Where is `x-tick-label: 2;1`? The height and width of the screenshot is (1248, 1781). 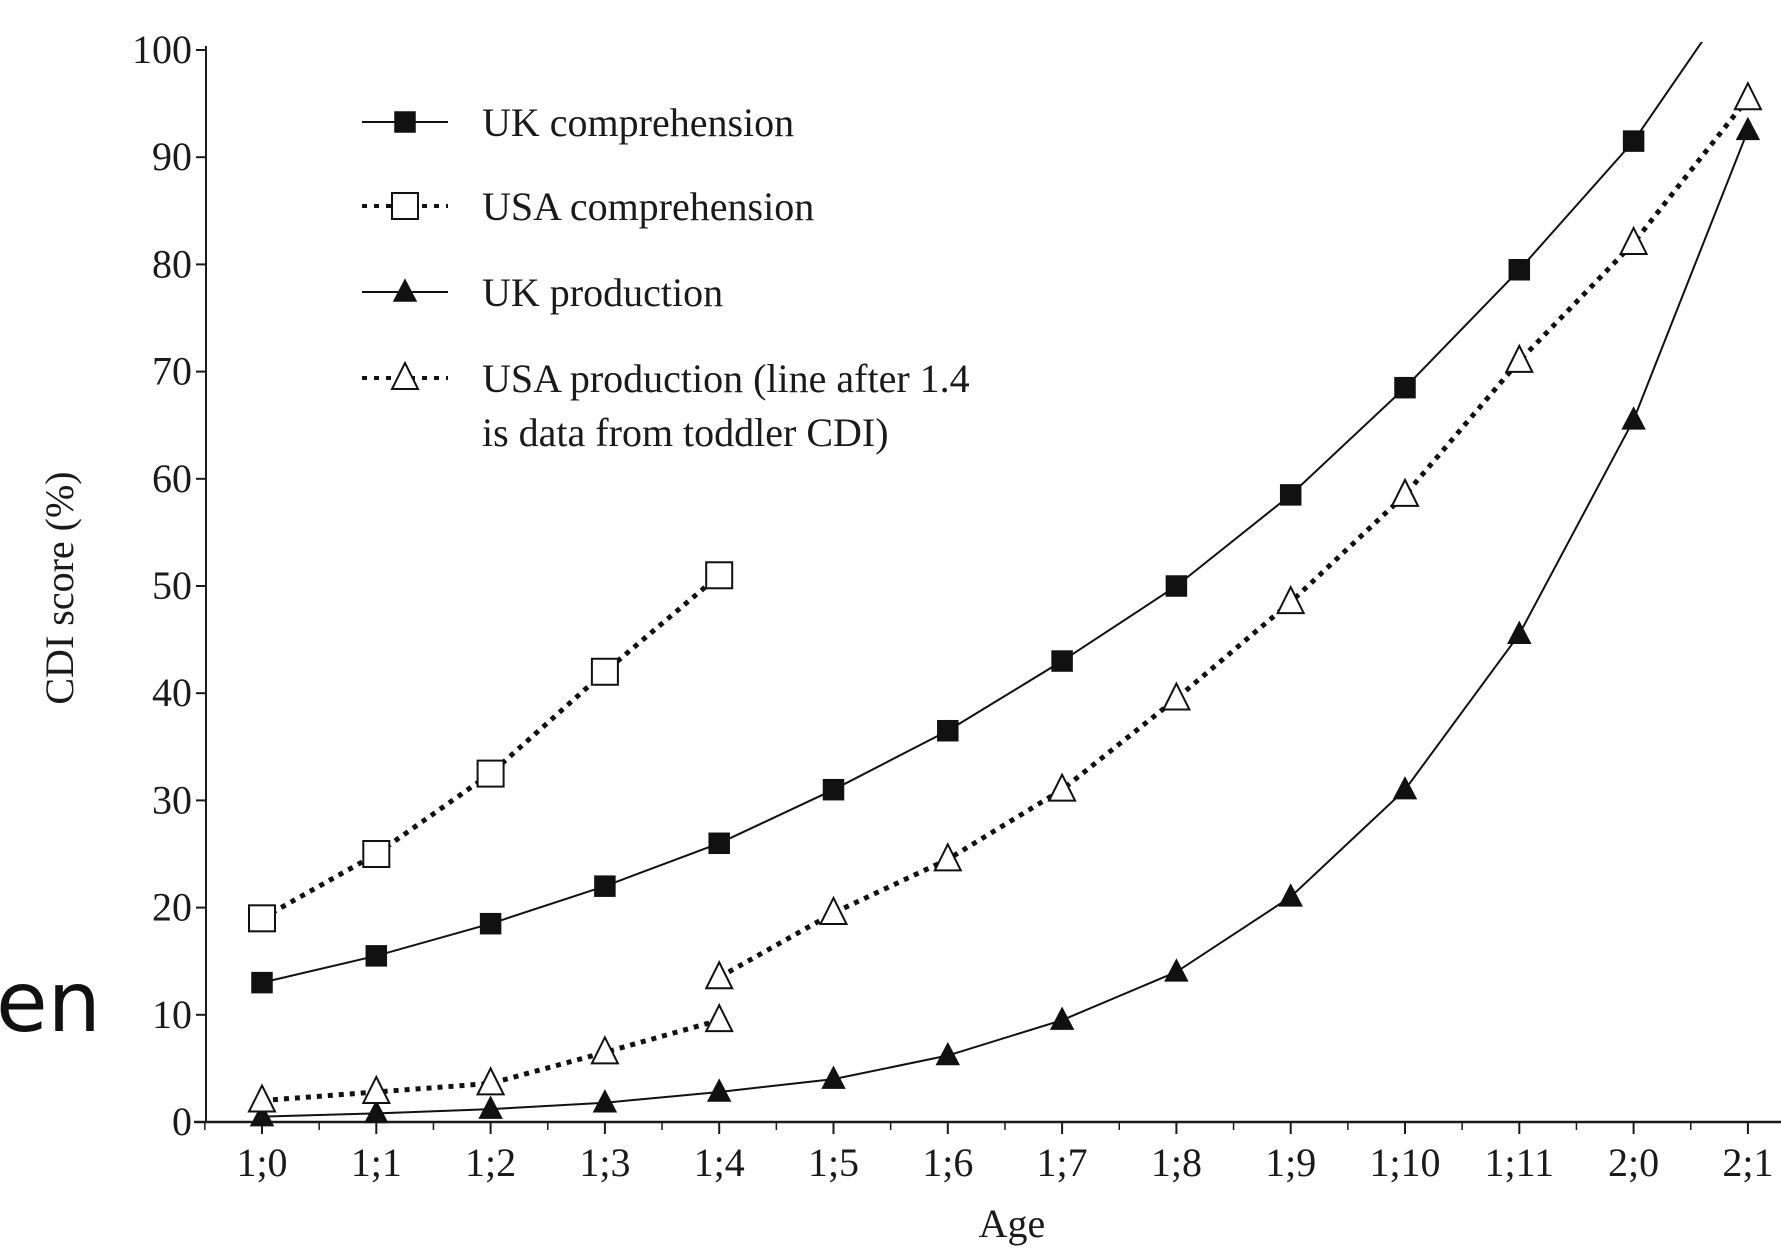 x-tick-label: 2;1 is located at coordinates (1747, 1162).